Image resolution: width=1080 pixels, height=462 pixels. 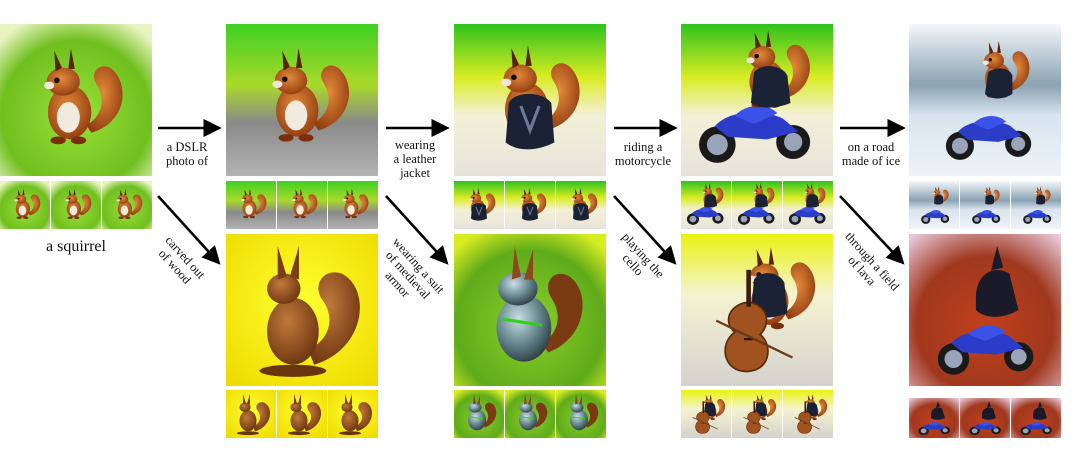 I want to click on prompt-top-2: wearing a leather jacket, so click(x=415, y=159).